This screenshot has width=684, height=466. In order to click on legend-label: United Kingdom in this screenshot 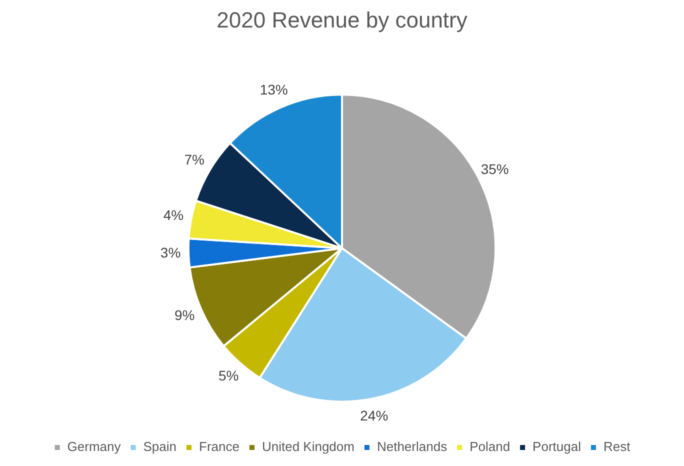, I will do `click(308, 446)`.